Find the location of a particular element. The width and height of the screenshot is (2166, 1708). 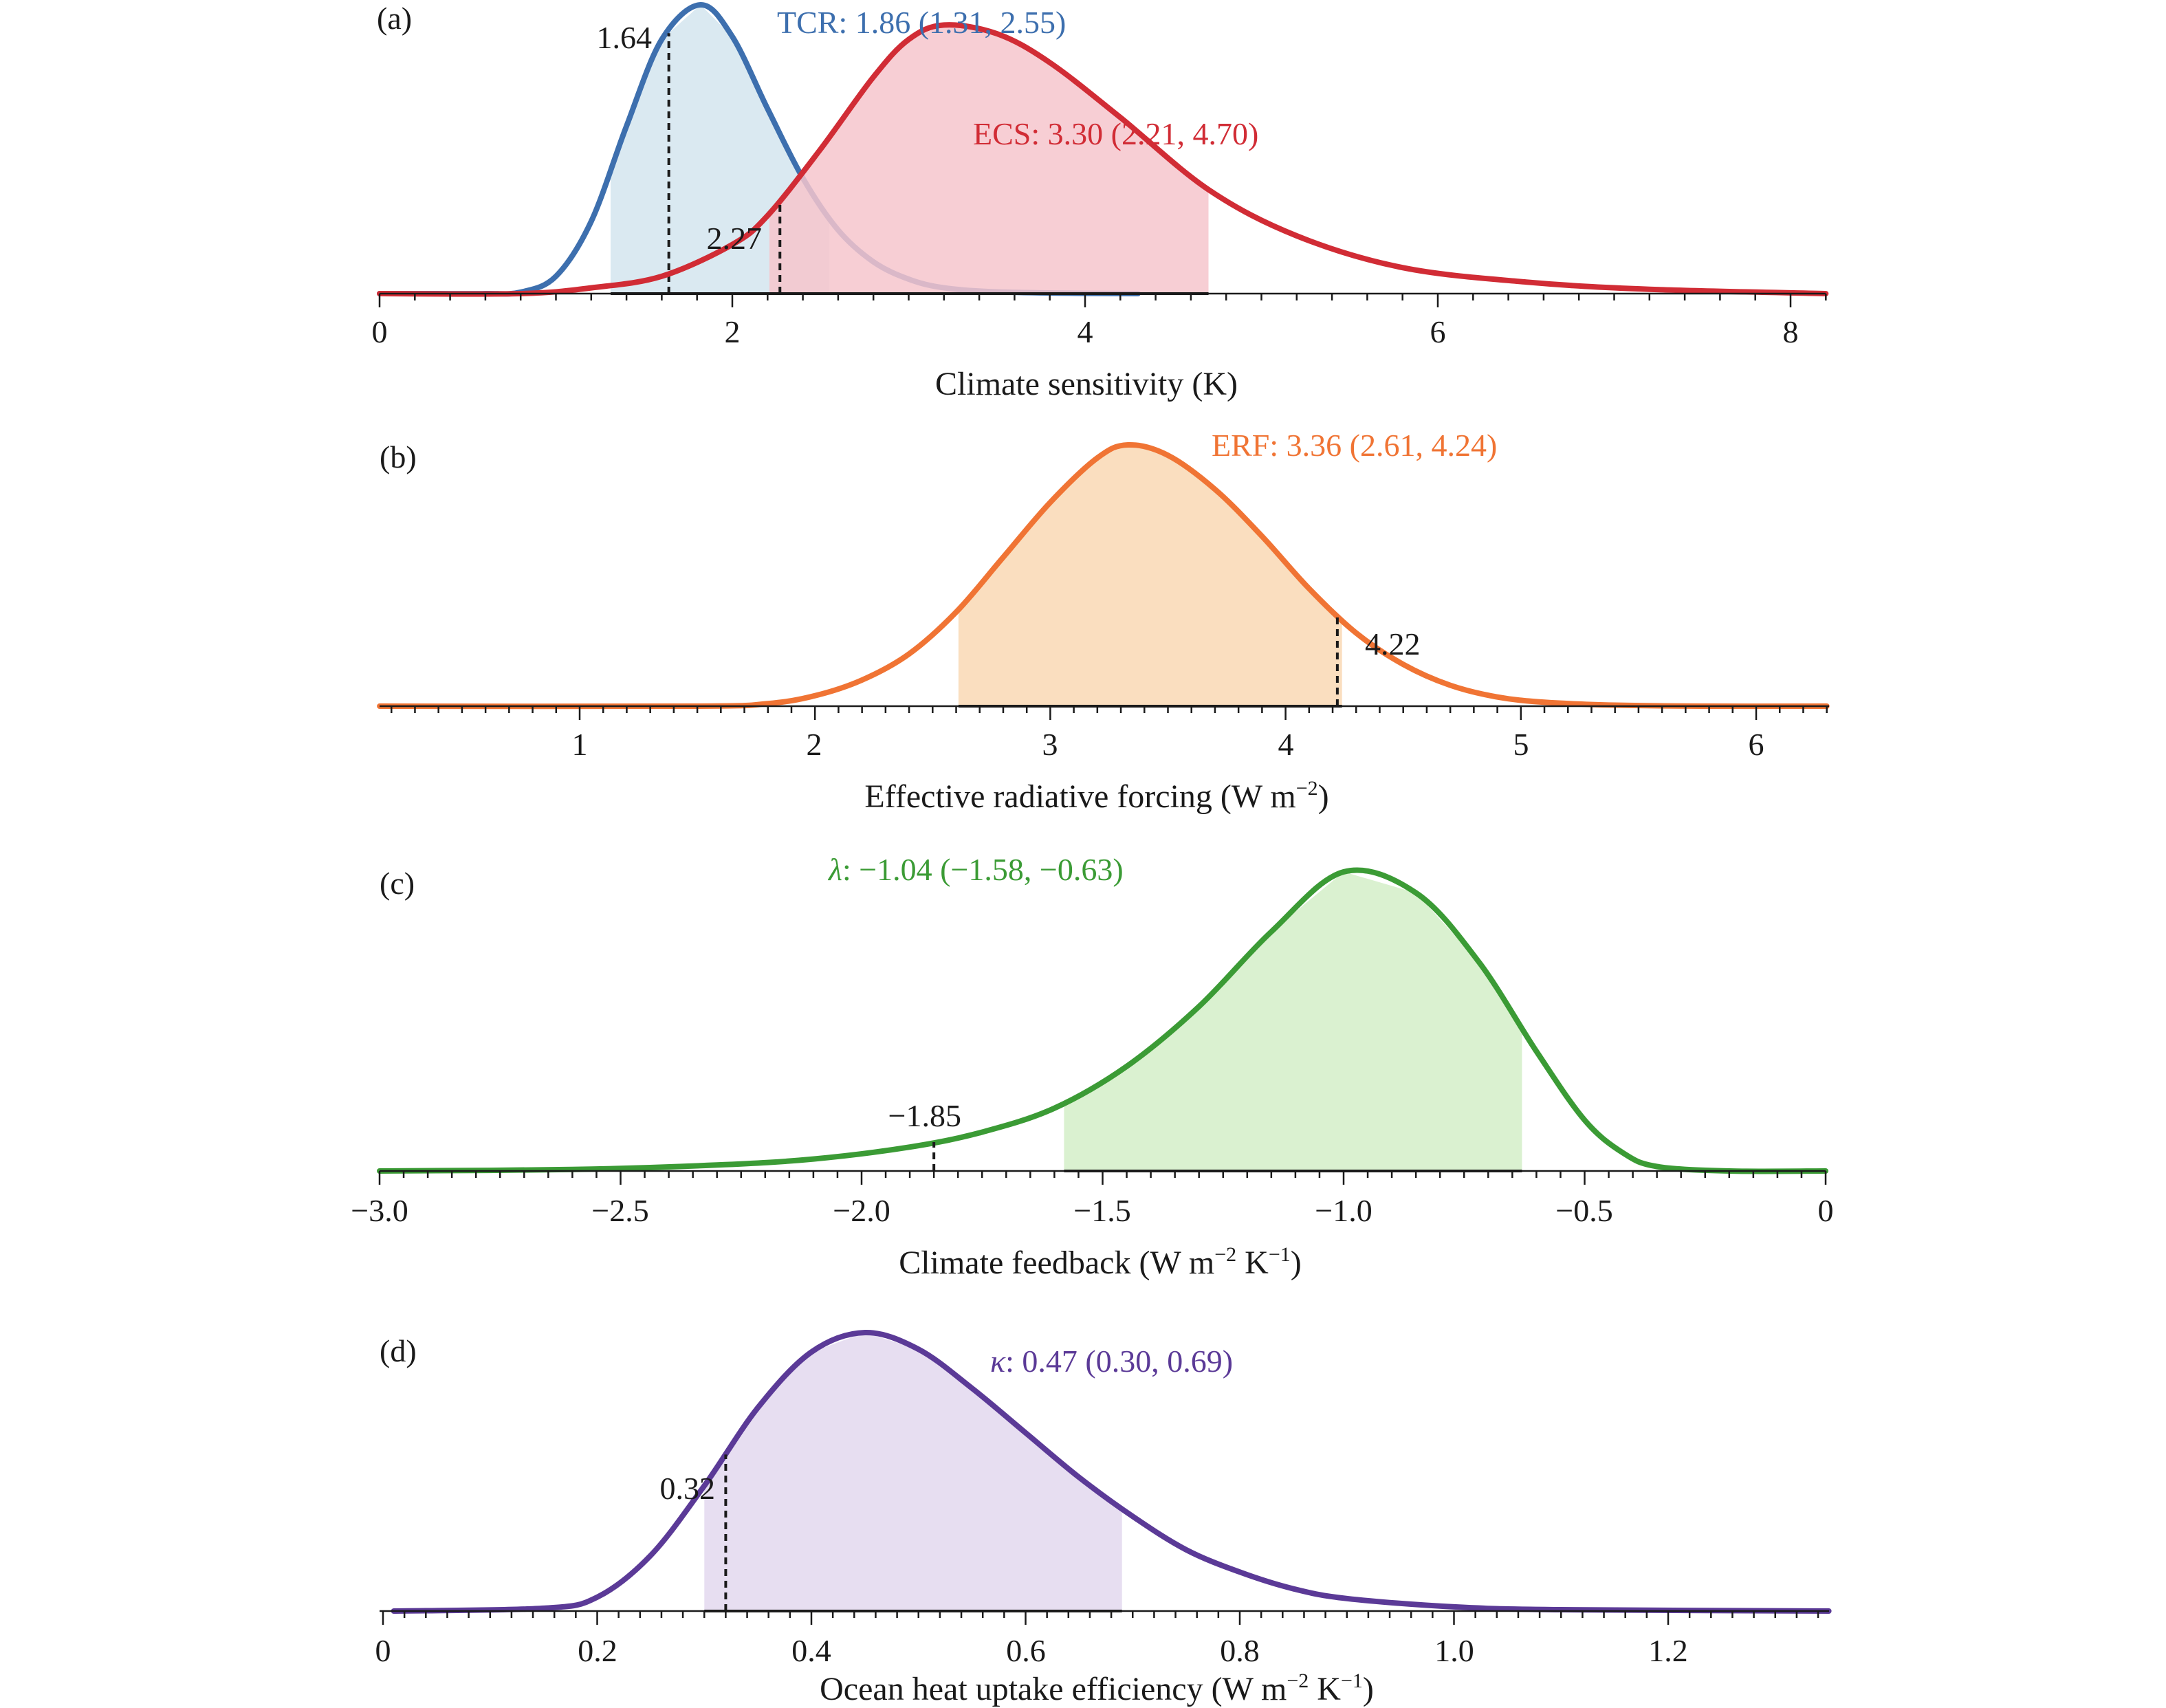

panel-label: (b) is located at coordinates (398, 456).